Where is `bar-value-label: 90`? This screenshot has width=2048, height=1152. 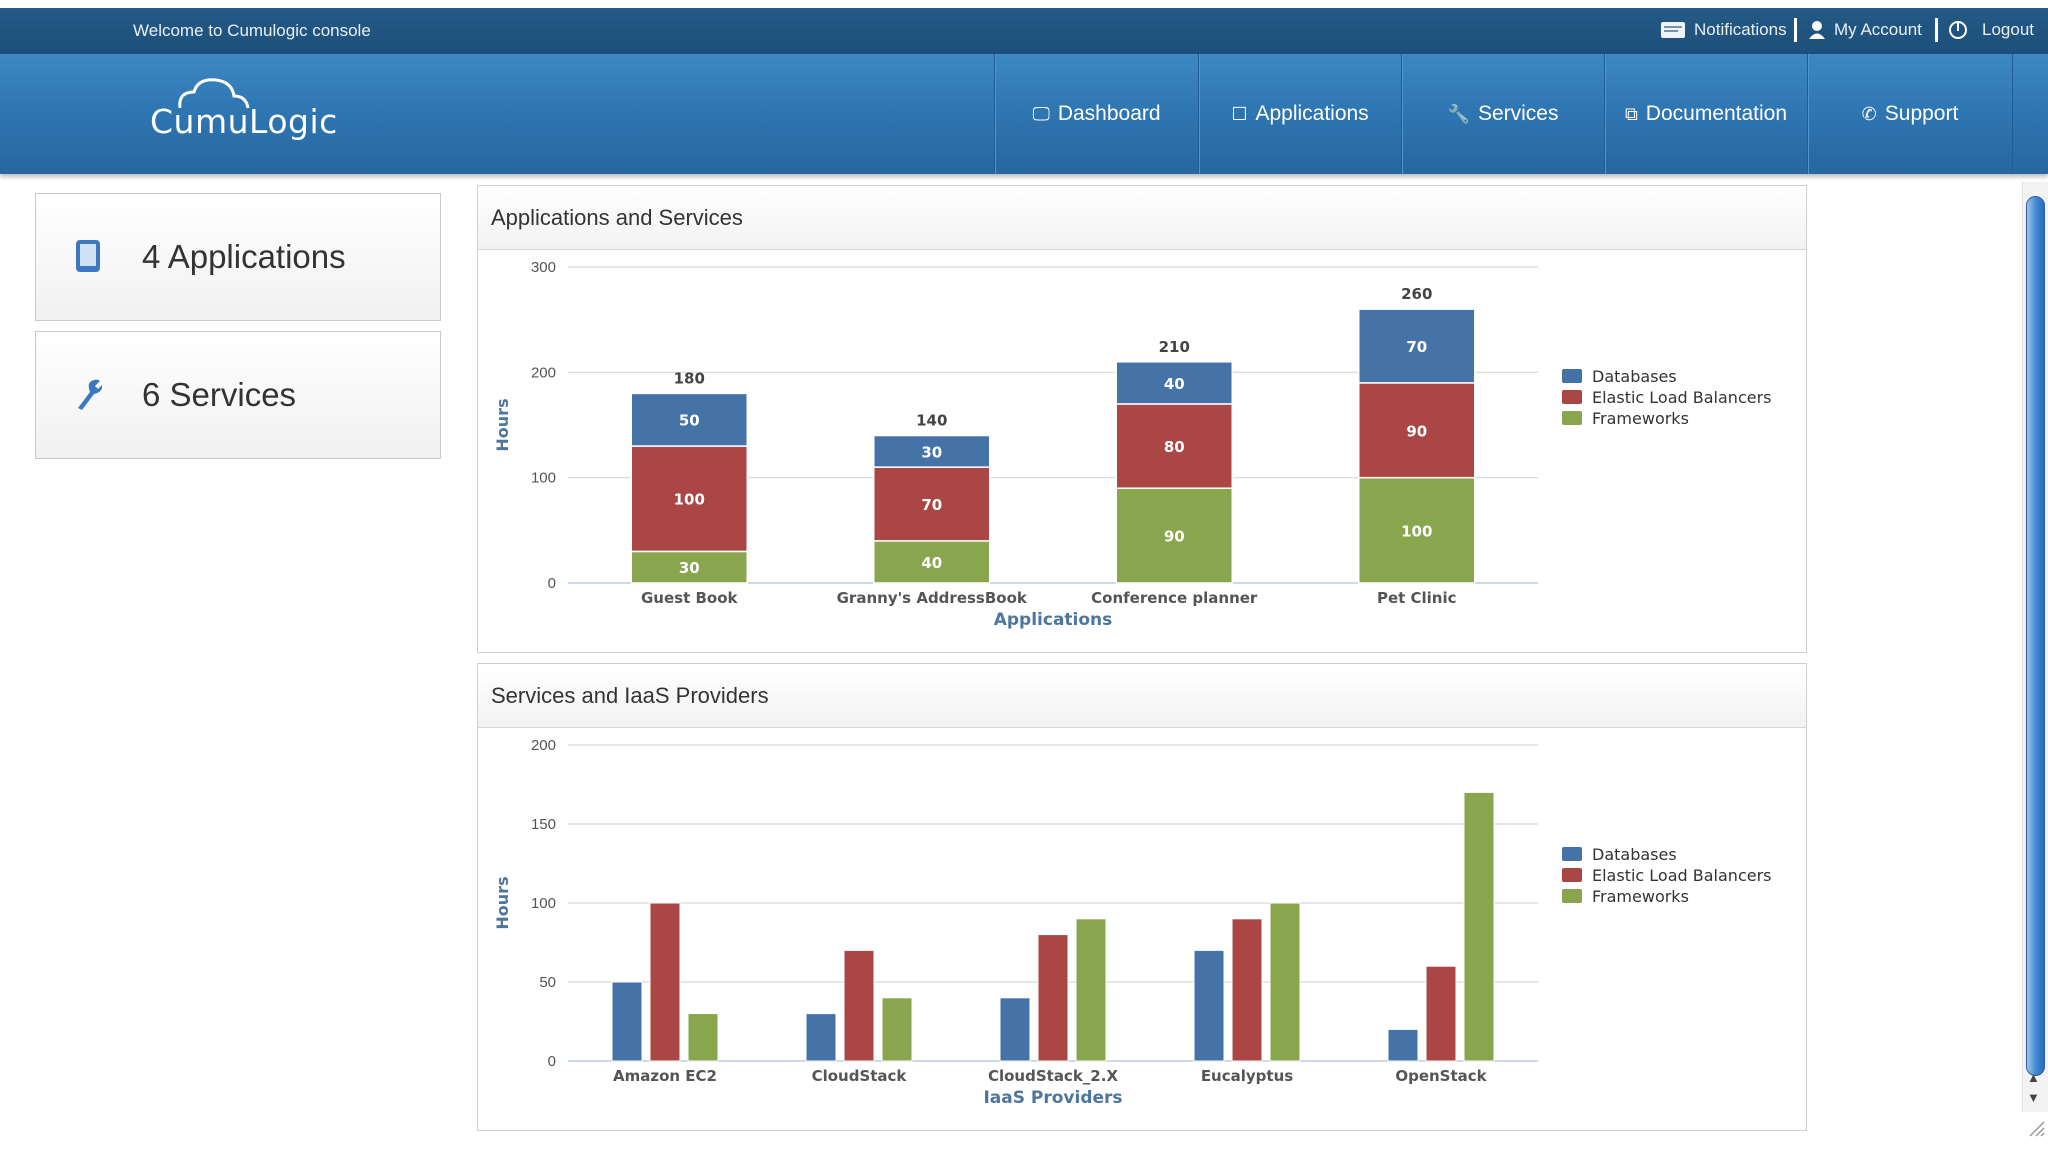
bar-value-label: 90 is located at coordinates (1174, 537).